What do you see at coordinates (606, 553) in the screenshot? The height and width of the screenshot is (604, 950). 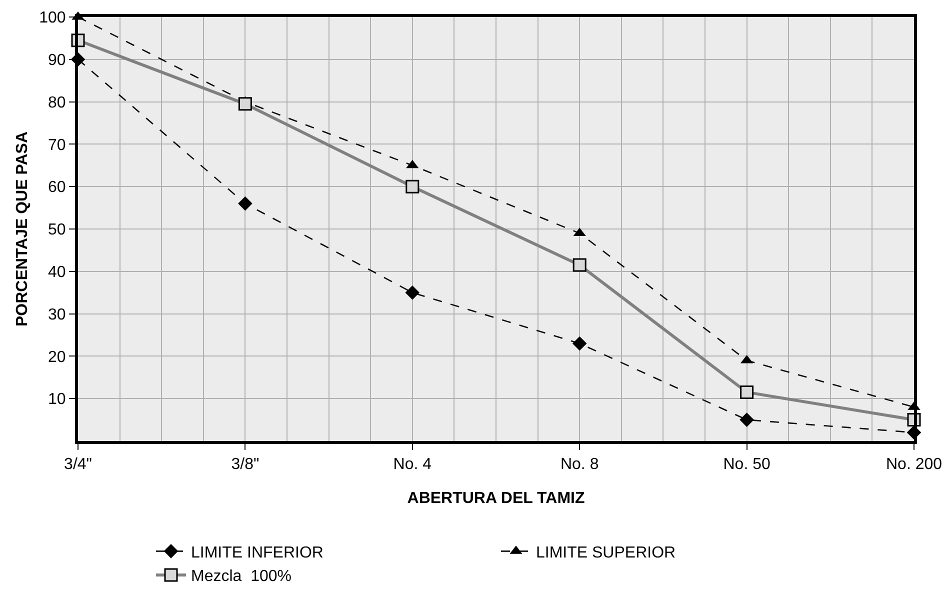 I see `legend-label: LIMITE SUPERIOR` at bounding box center [606, 553].